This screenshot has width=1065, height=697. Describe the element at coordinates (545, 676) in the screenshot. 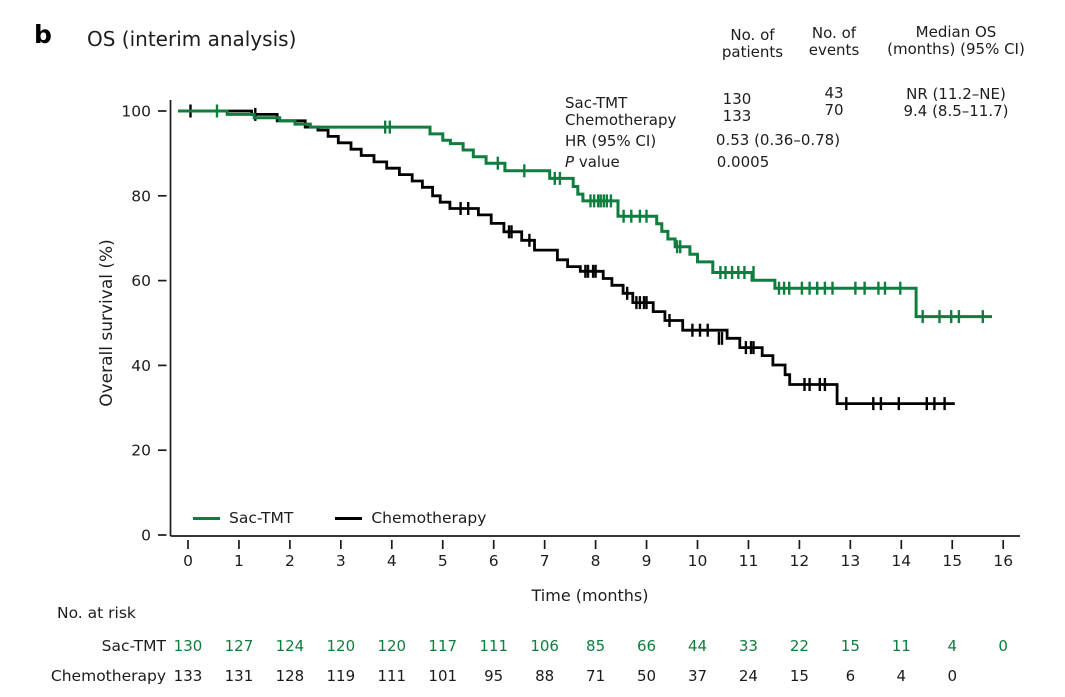

I see `at-risk-value: 88` at that location.